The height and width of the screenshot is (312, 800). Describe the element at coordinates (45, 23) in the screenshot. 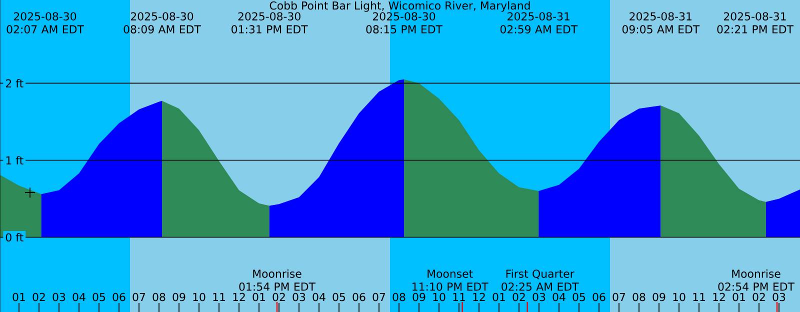

I see `annotation: 2025-08-30 02:07 AM EDT` at that location.